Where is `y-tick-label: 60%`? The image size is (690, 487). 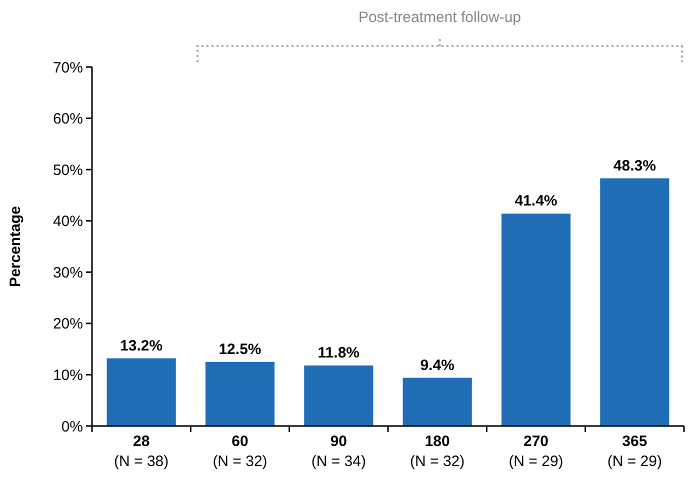 y-tick-label: 60% is located at coordinates (67, 119).